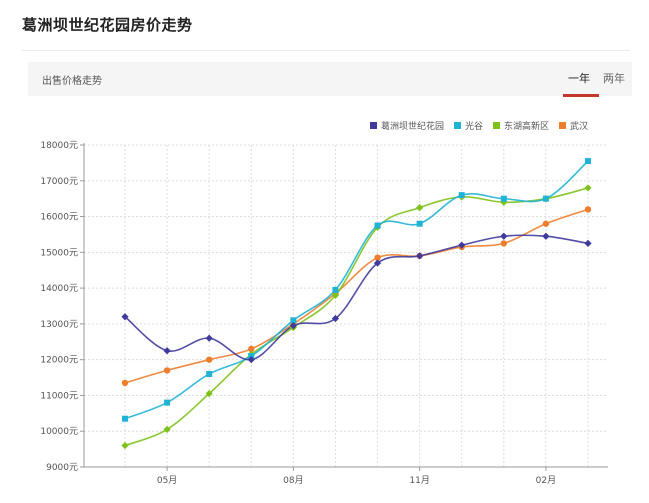 This screenshot has width=649, height=503. I want to click on x-tick-label: 05月, so click(167, 480).